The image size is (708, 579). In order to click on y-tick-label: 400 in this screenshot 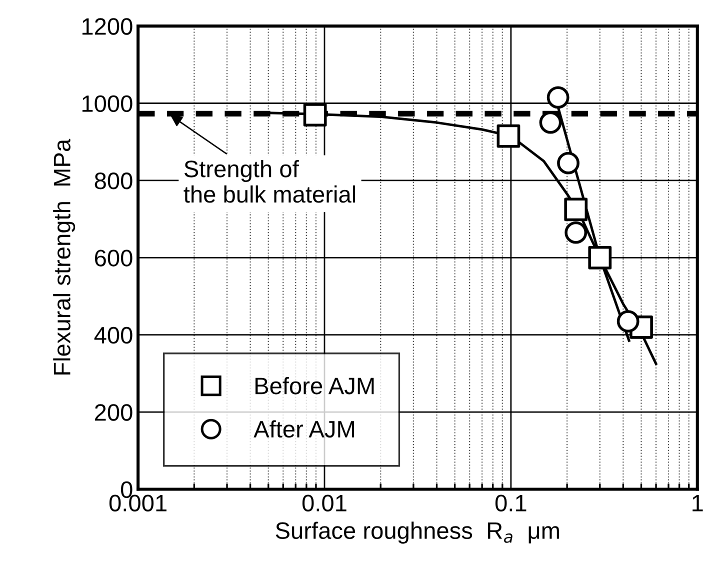, I will do `click(113, 335)`.